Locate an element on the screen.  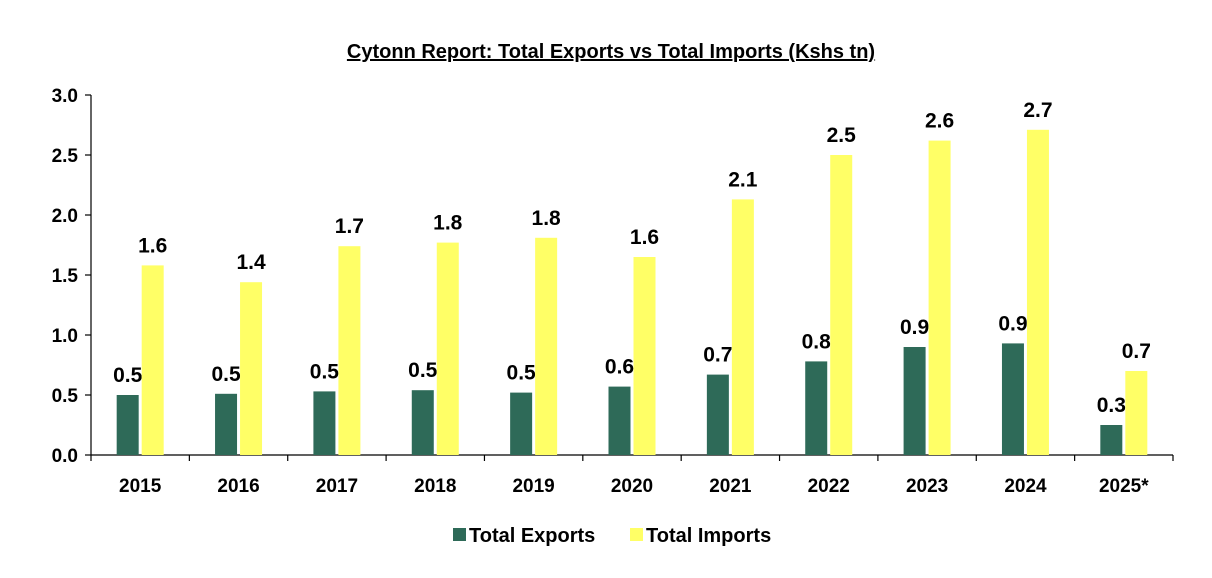
export-data-label: 0.8 is located at coordinates (817, 341).